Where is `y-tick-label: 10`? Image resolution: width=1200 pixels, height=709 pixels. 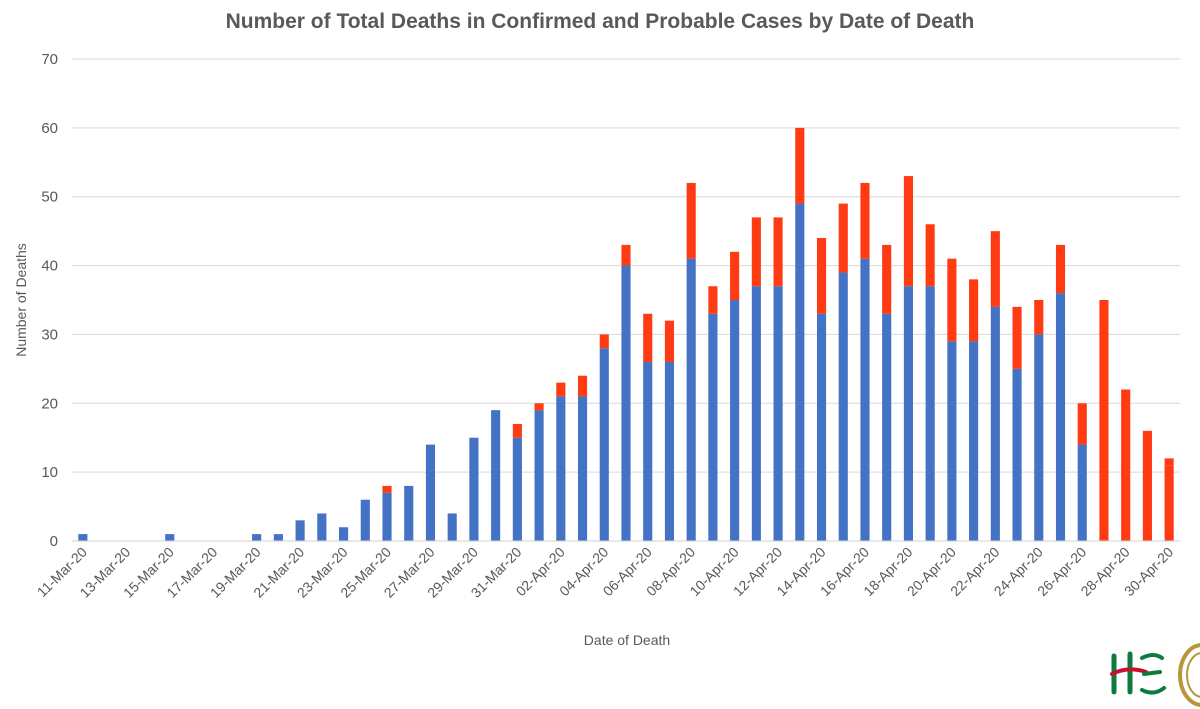
y-tick-label: 10 is located at coordinates (49, 472).